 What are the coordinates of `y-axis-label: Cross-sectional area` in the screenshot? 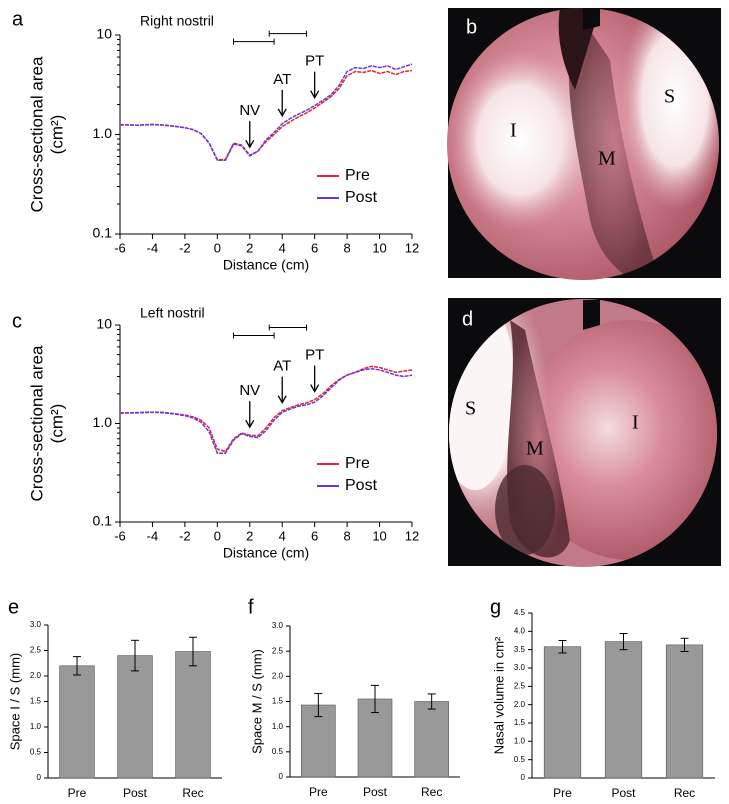 It's located at (36, 423).